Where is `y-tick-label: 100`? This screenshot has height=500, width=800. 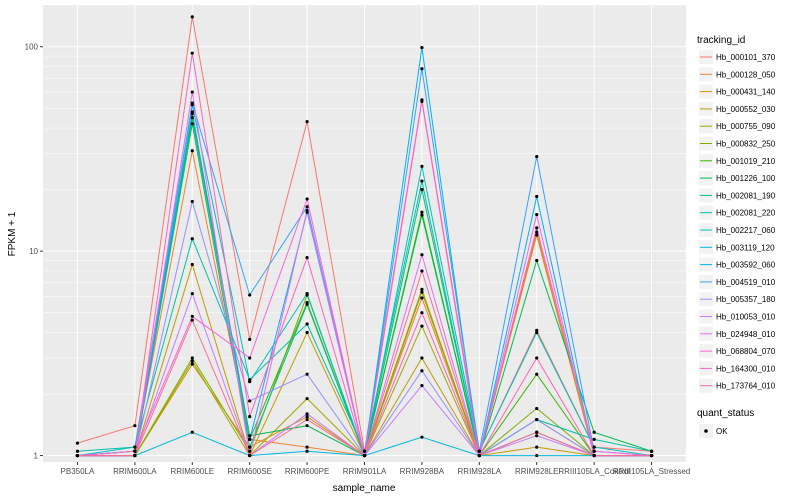 y-tick-label: 100 is located at coordinates (32, 47).